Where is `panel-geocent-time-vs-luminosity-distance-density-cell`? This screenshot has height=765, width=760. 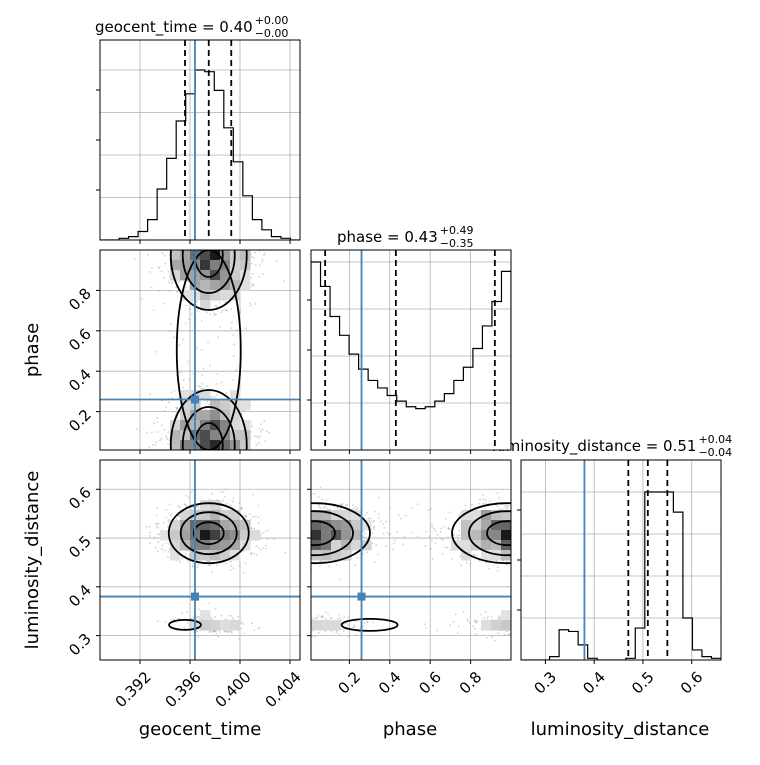 panel-geocent-time-vs-luminosity-distance-density-cell is located at coordinates (205, 515).